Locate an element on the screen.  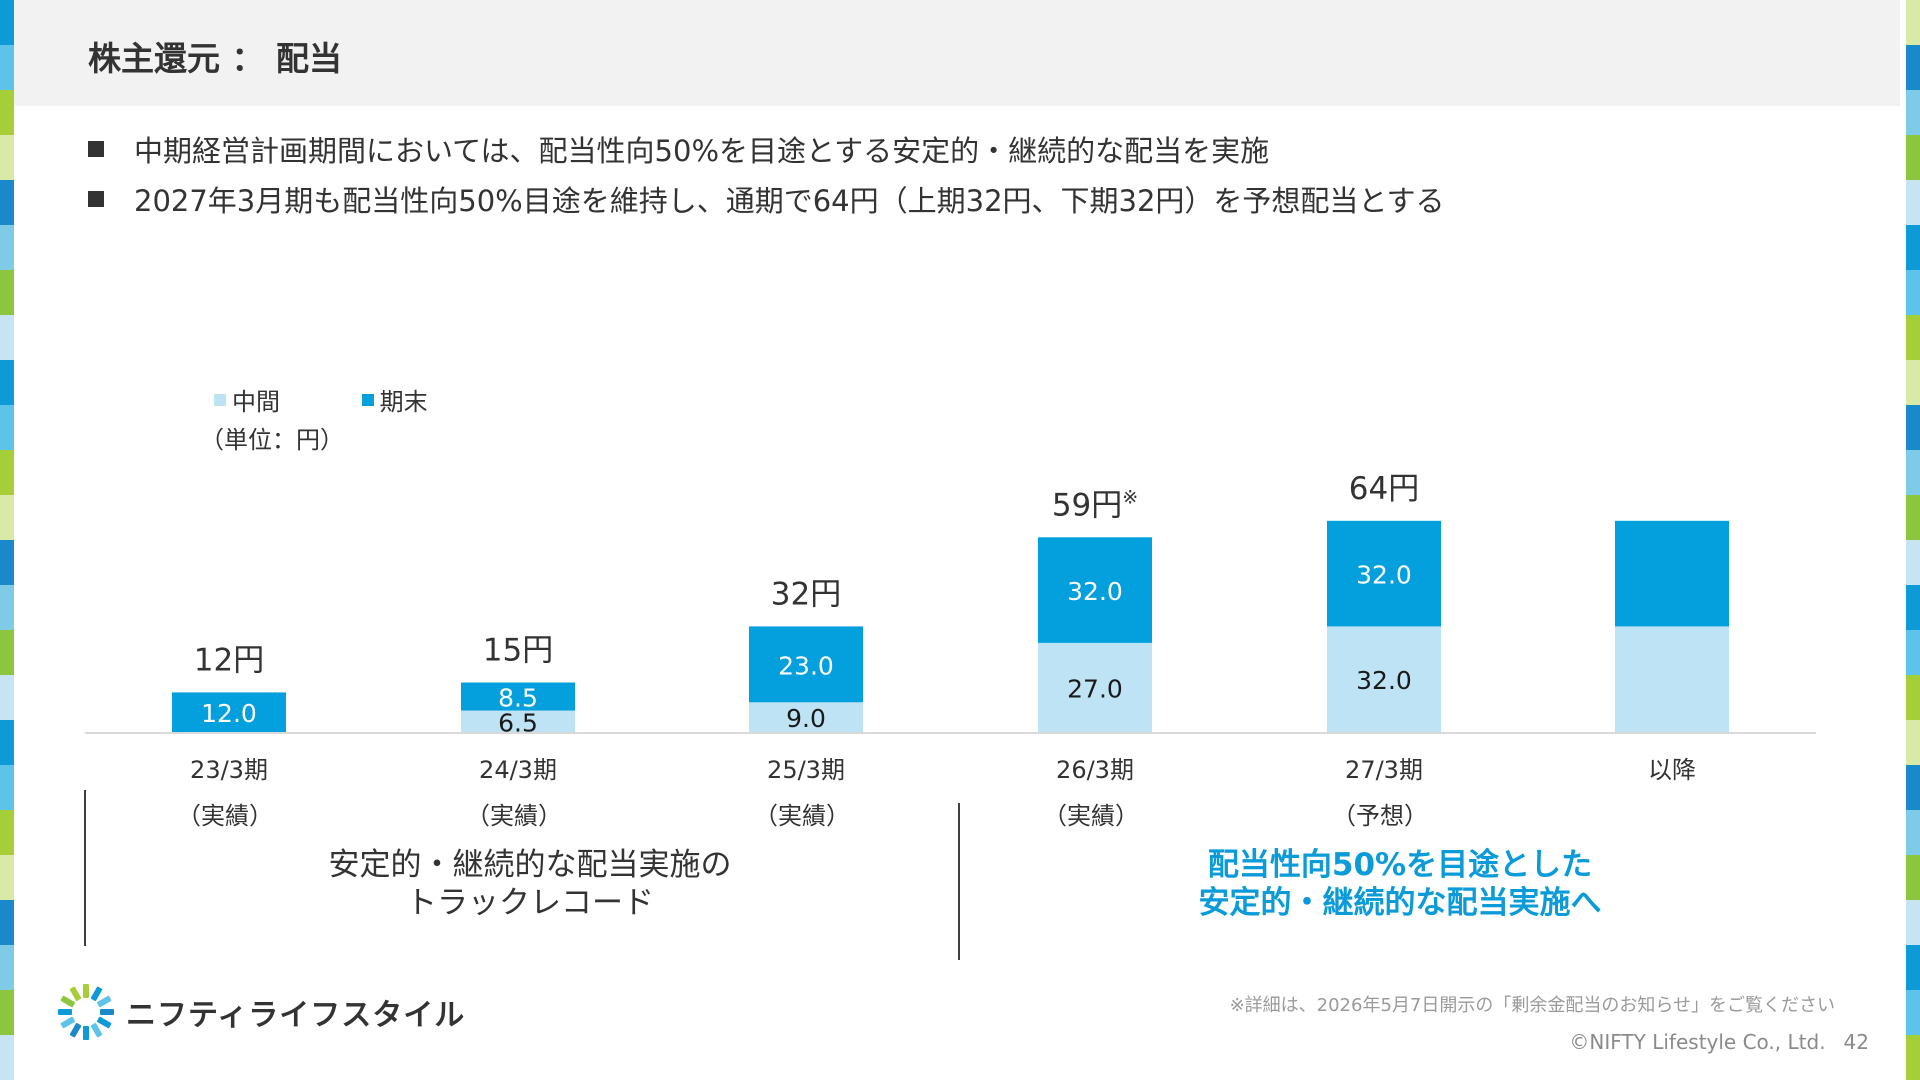
section-divider-left is located at coordinates (85, 868).